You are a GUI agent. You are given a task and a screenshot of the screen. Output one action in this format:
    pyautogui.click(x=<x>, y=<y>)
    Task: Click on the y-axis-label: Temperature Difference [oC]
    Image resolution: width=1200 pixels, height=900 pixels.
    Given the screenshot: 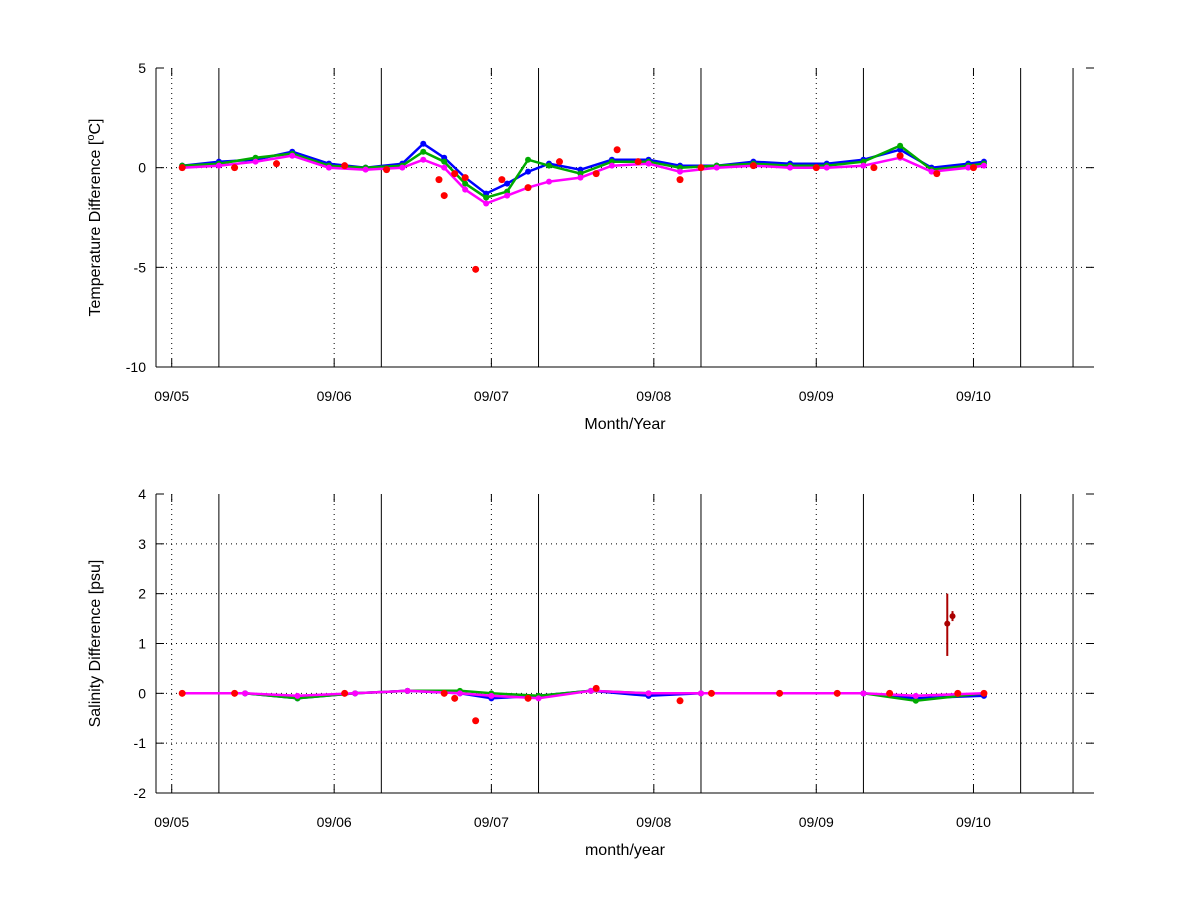 What is the action you would take?
    pyautogui.click(x=94, y=218)
    